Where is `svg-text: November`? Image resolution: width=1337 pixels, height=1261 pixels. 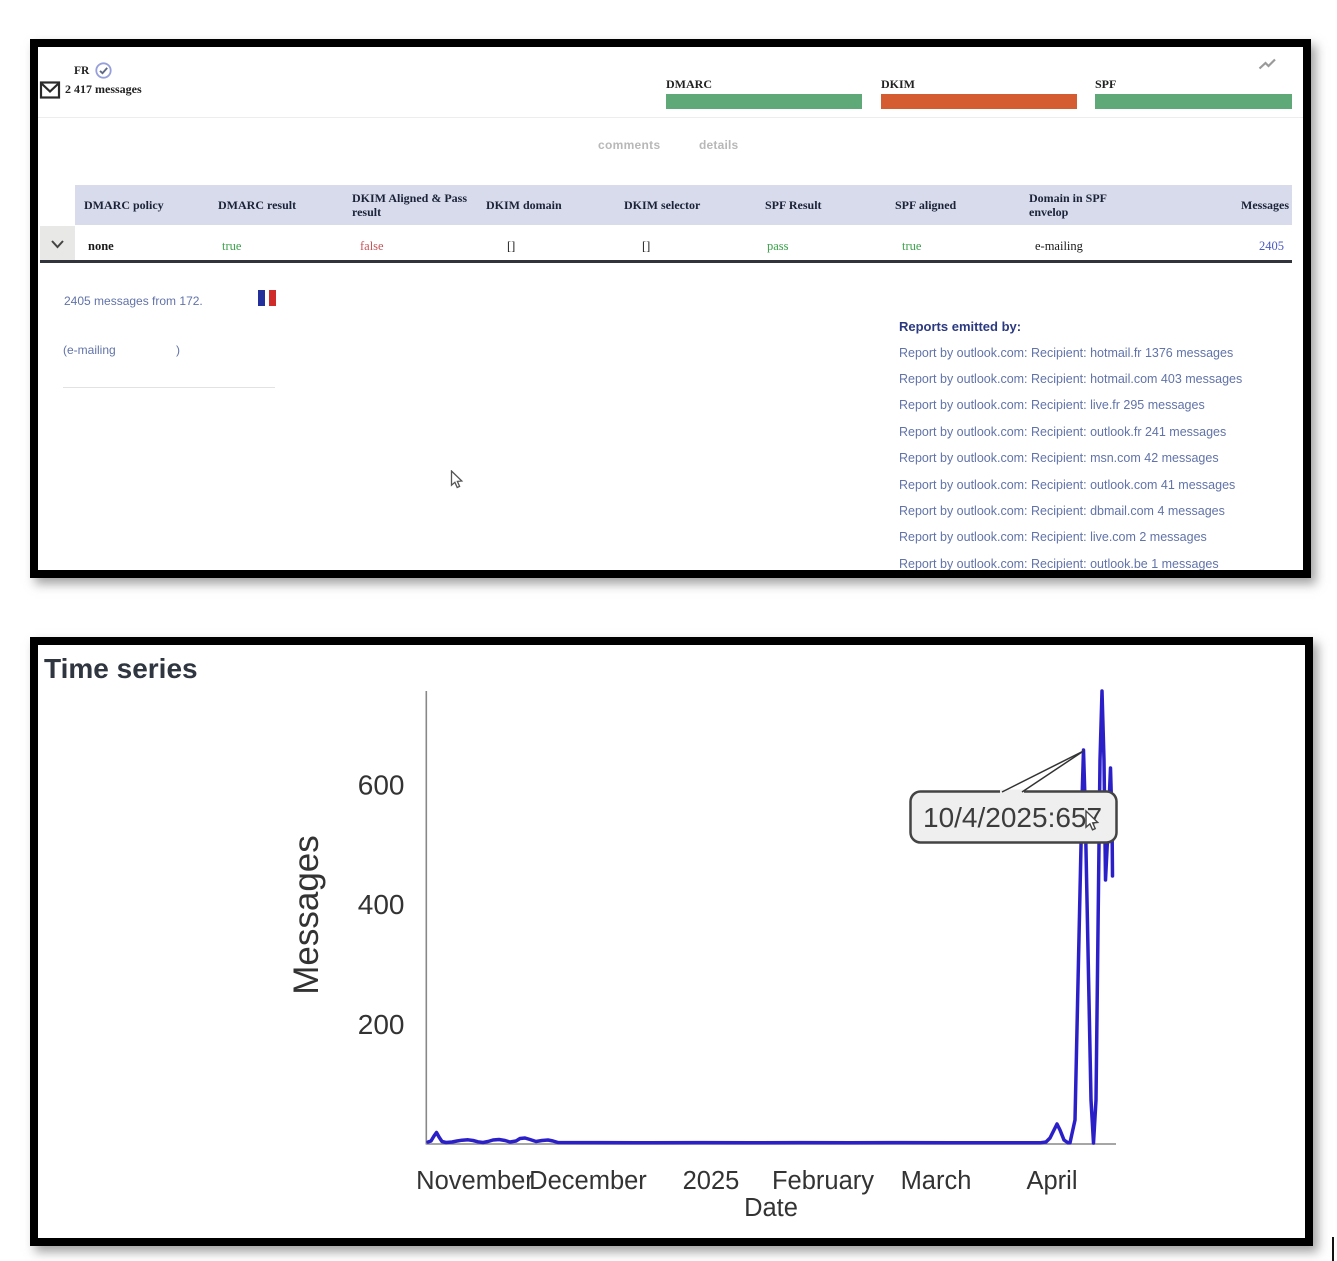 svg-text: November is located at coordinates (475, 1181).